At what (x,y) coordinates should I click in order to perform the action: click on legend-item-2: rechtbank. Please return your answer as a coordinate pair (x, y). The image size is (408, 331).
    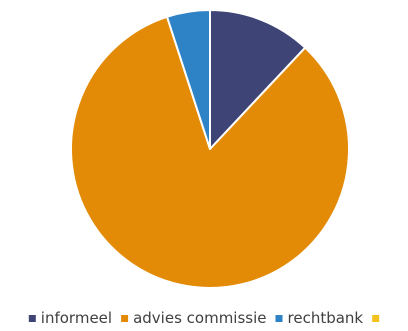
    Looking at the image, I should click on (319, 318).